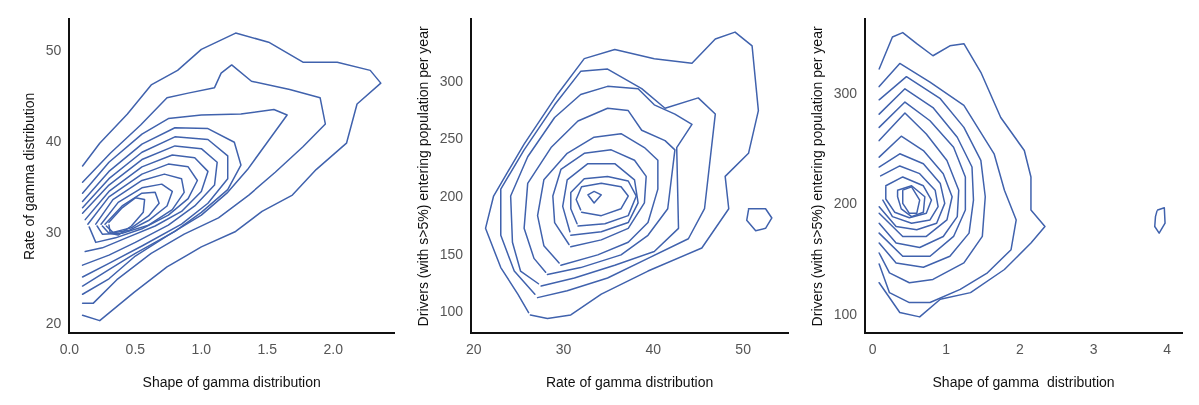  What do you see at coordinates (333, 348) in the screenshot?
I see `x-tick-label: 2.0` at bounding box center [333, 348].